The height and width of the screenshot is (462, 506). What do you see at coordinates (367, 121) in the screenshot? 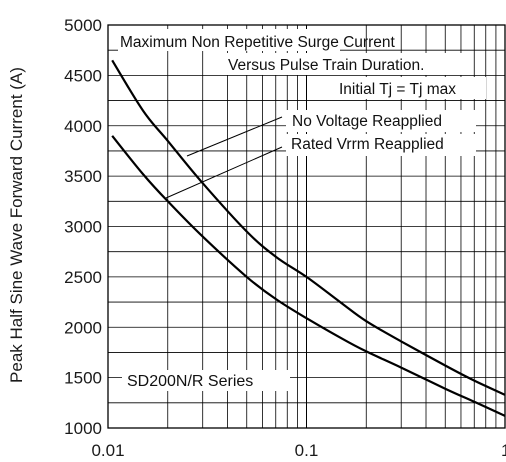
I see `legend-no-voltage: No Voltage Reapplied` at bounding box center [367, 121].